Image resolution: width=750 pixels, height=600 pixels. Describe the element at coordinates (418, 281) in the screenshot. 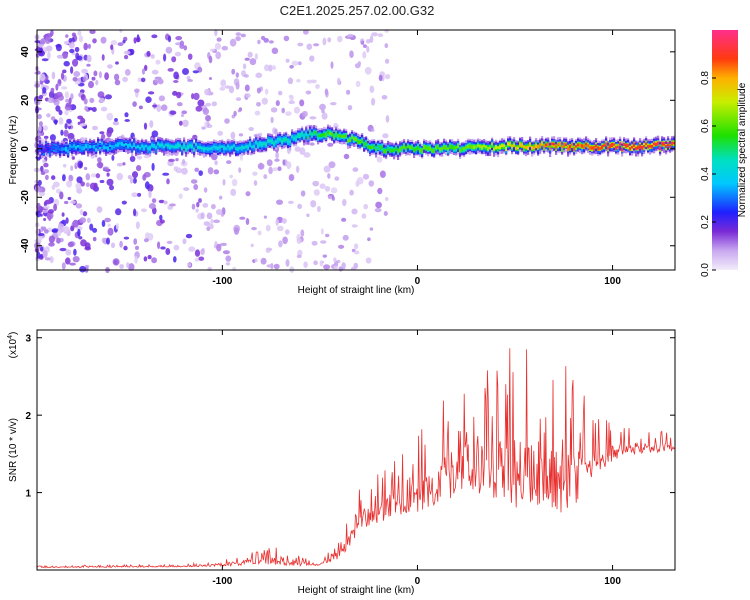

I see `heatmap-x-tick-label: 0` at that location.